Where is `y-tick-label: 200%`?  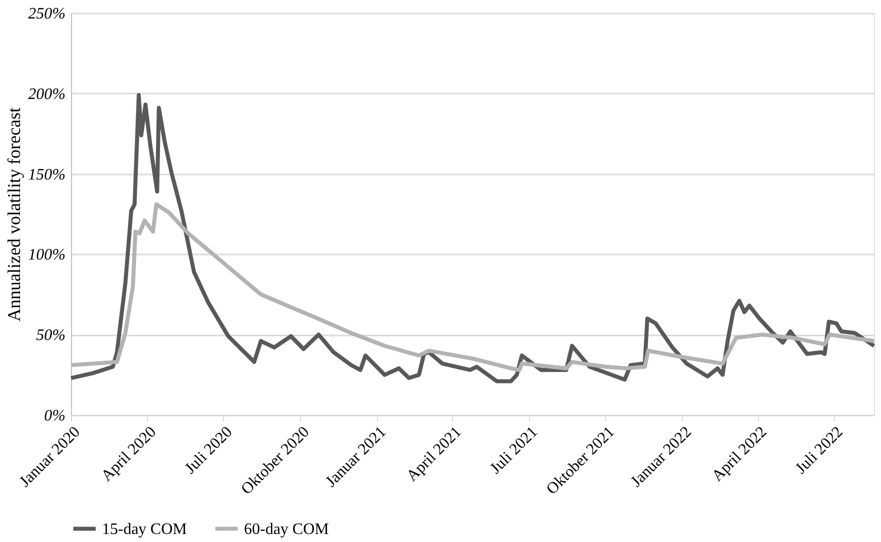
y-tick-label: 200% is located at coordinates (47, 94).